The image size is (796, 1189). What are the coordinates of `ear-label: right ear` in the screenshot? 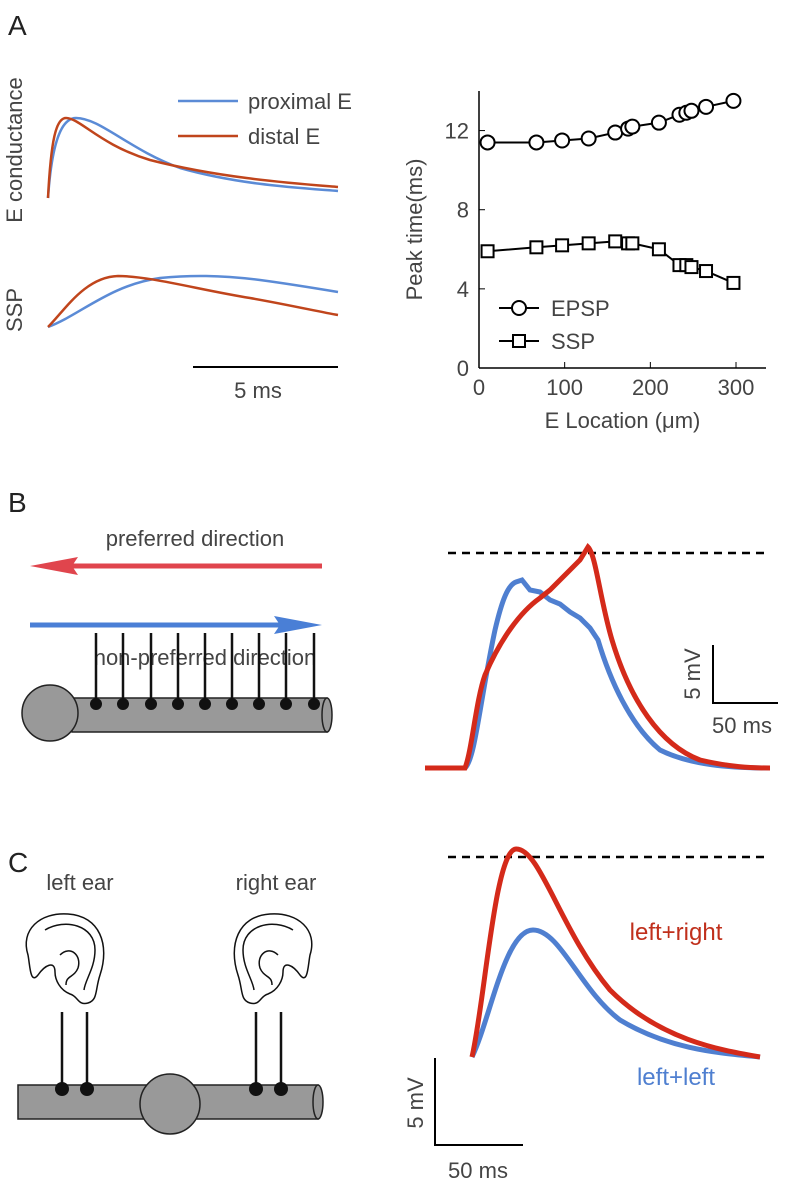 It's located at (276, 882).